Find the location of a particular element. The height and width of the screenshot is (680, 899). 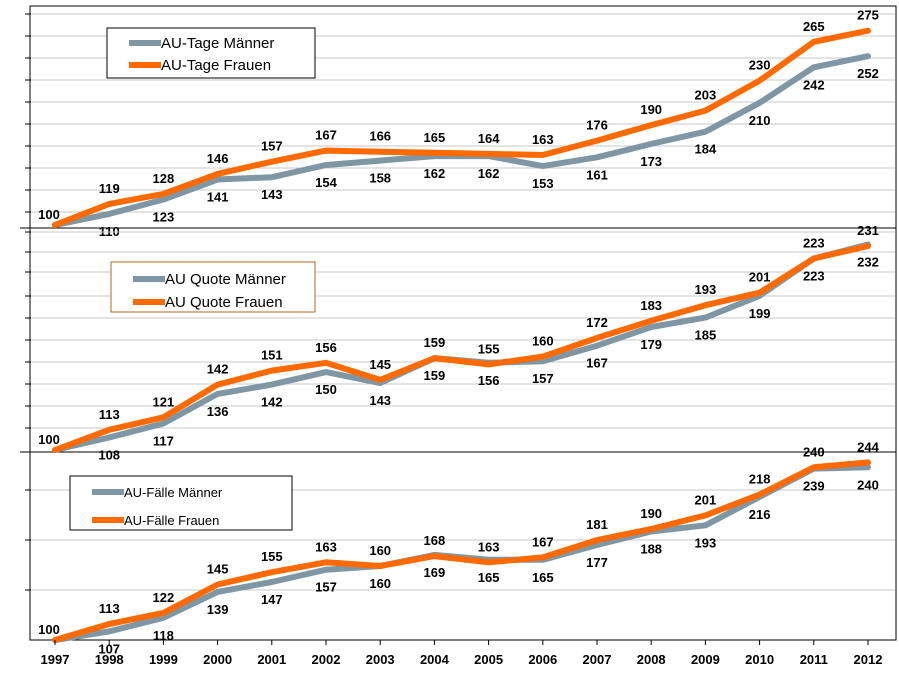

legend-label: AU Quote Männer is located at coordinates (225, 279).